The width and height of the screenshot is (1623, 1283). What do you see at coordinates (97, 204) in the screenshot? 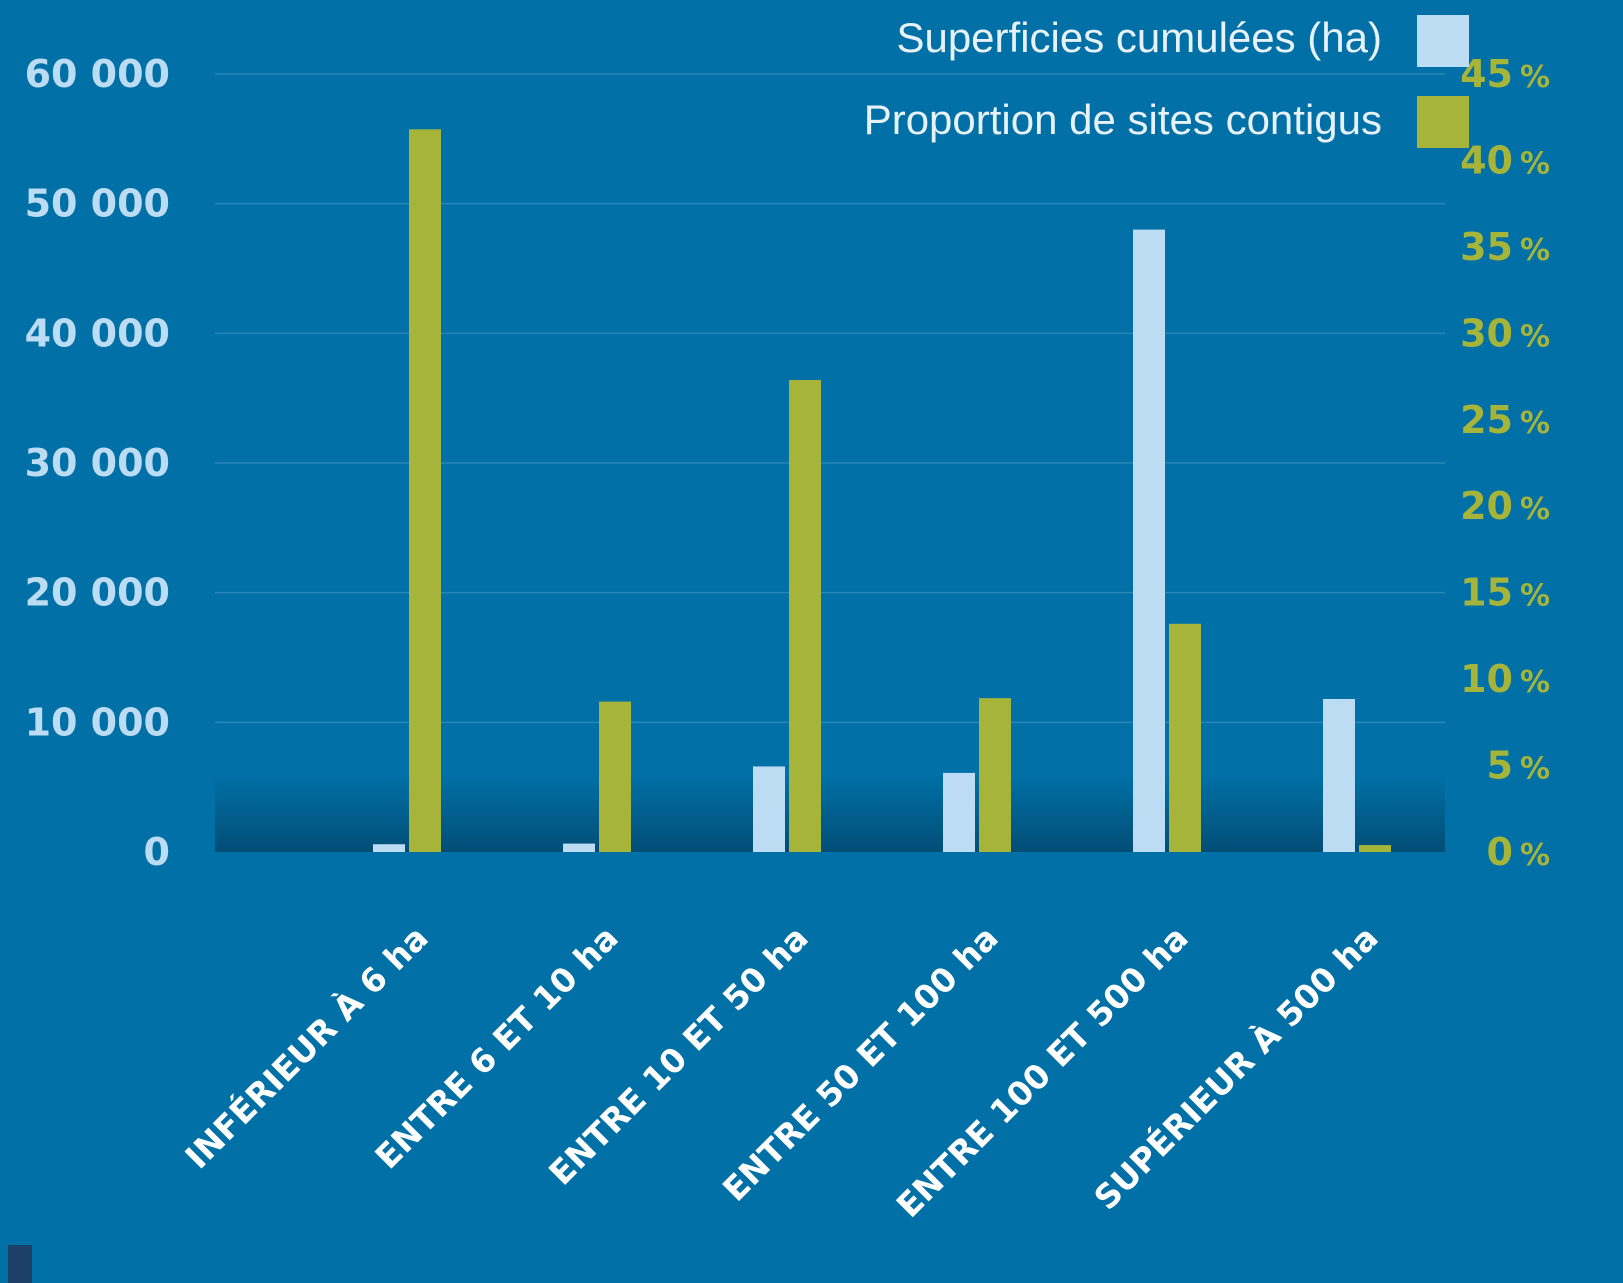
I see `left-tick-label: 50 000` at bounding box center [97, 204].